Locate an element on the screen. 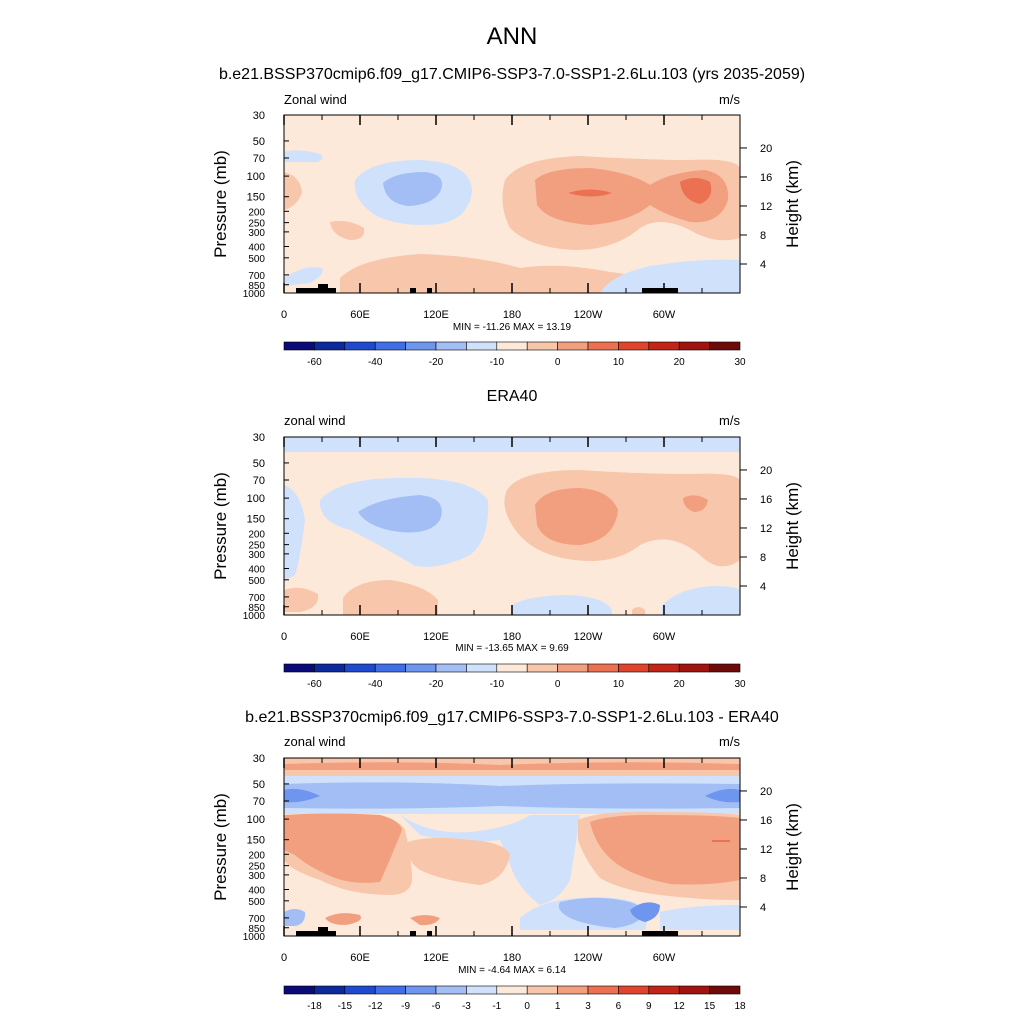 The height and width of the screenshot is (1024, 1024). colorbar-label: 30 is located at coordinates (740, 684).